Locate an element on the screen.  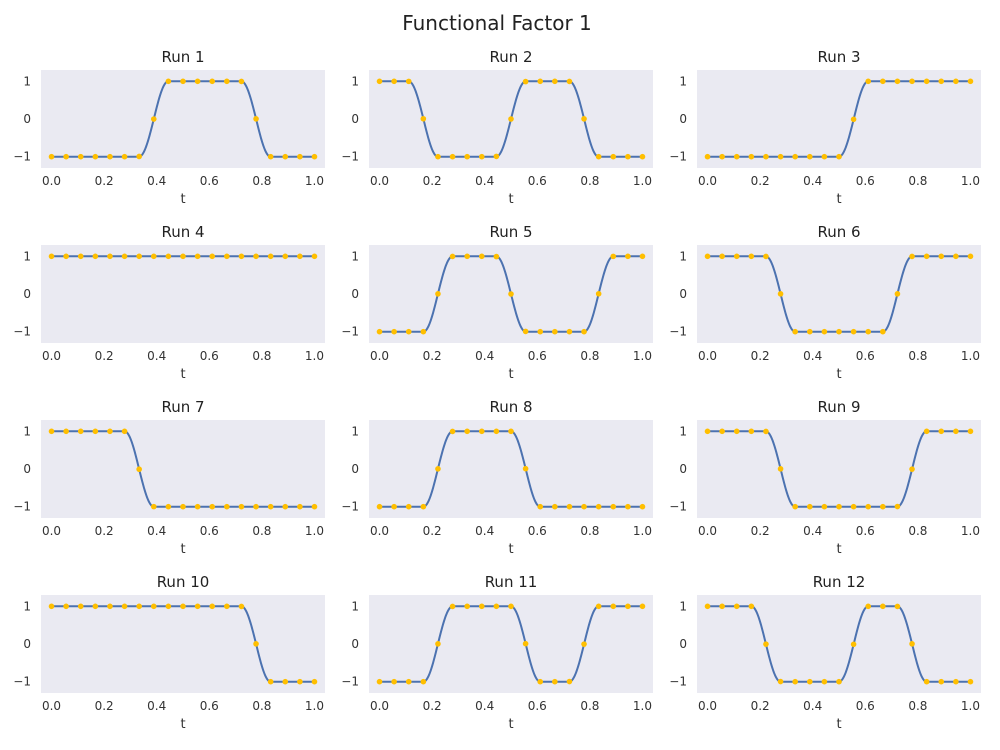
subplot-3: Run 3 0.0 0.2 0.4 0.6 0.8 1.0 1 0 −1 t is located at coordinates (825, 127).